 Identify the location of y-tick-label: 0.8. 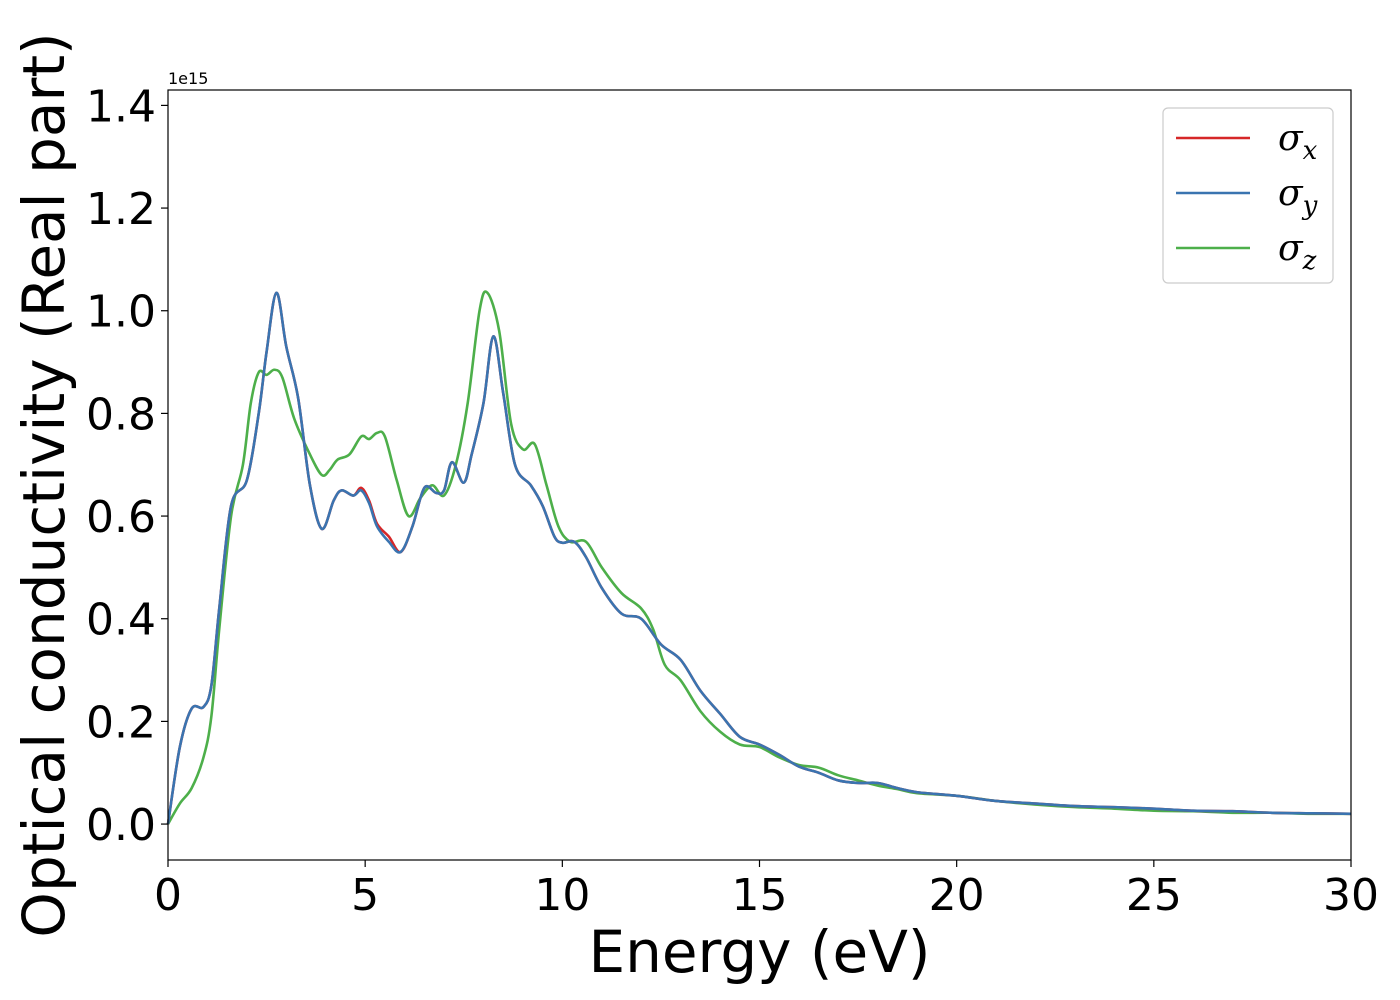
(121, 414).